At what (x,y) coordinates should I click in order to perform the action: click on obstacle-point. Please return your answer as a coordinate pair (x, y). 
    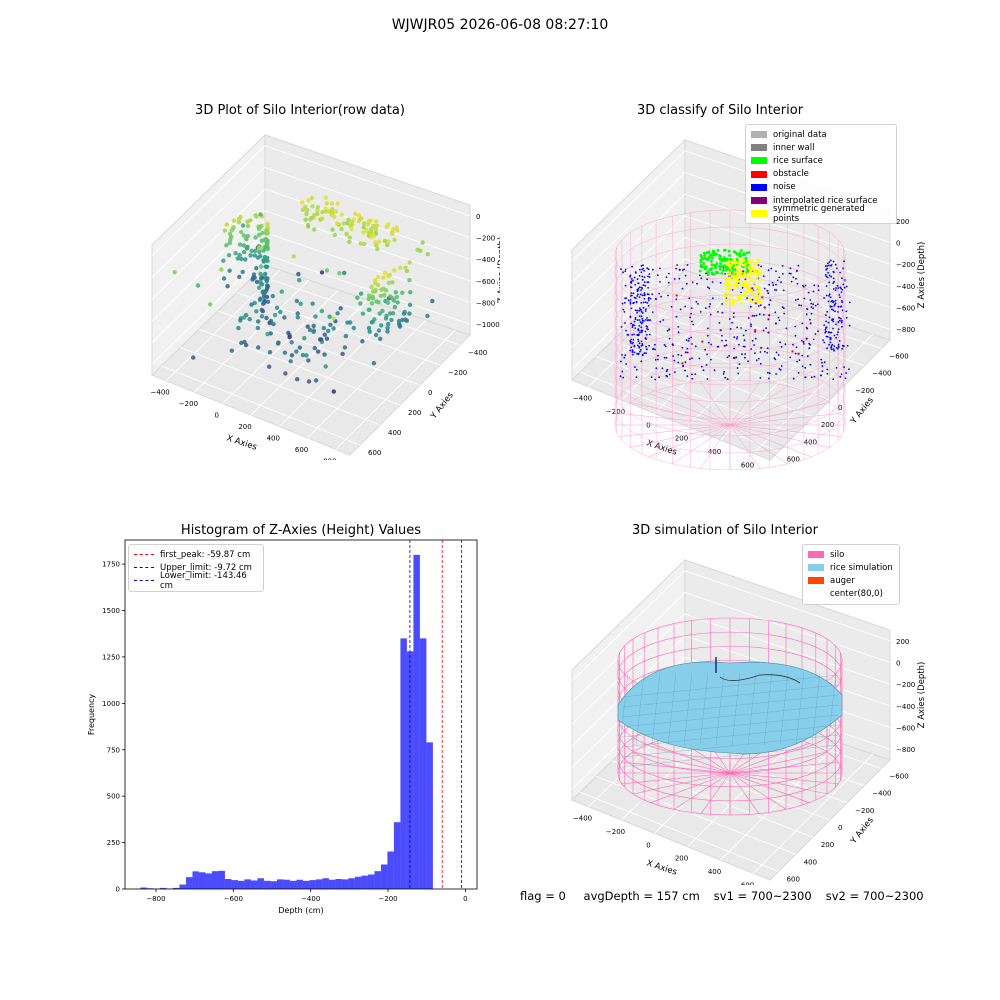
    Looking at the image, I should click on (702, 341).